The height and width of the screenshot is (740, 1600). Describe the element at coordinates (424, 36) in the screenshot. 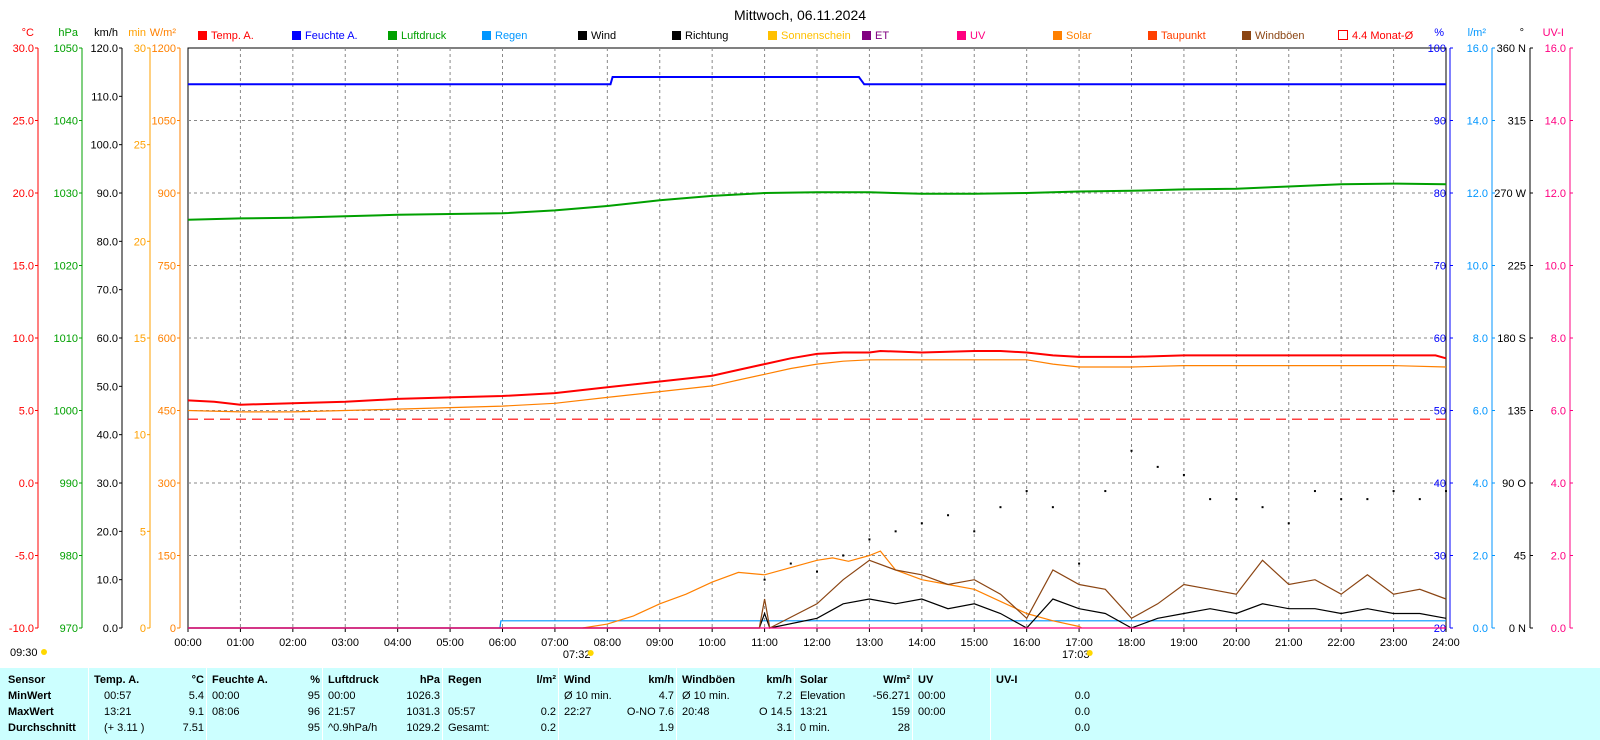

I see `legend-label: Luftdruck` at that location.